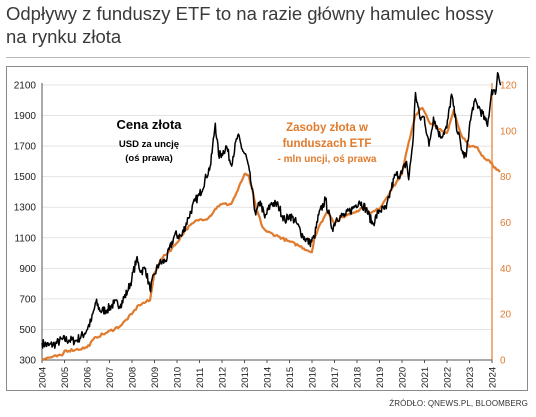  Describe the element at coordinates (25, 177) in the screenshot. I see `left-tick-label-1500: 1500` at that location.